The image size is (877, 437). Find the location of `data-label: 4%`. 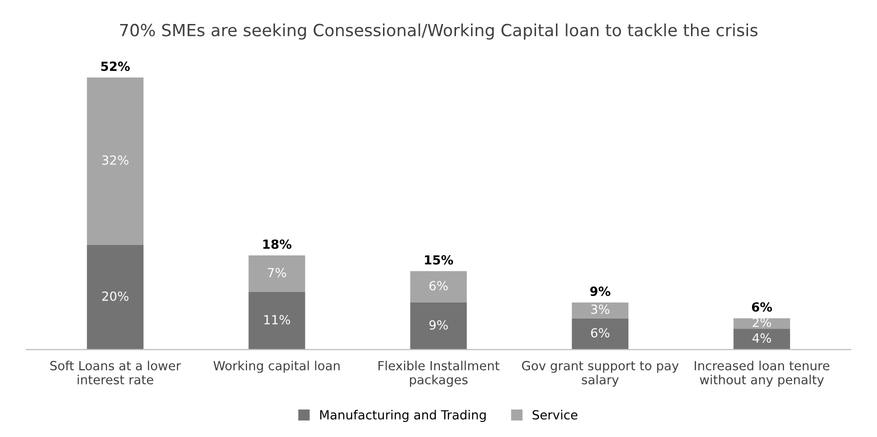

data-label: 4% is located at coordinates (762, 338).